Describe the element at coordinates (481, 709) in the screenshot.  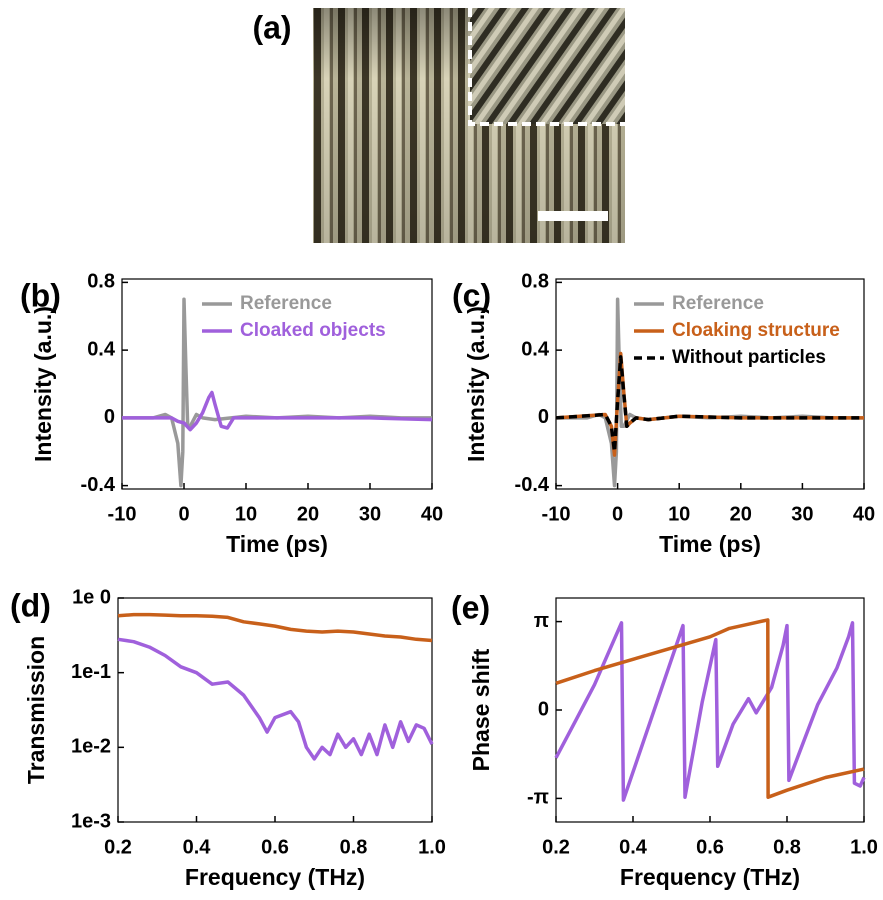
I see `y-axis-label: Phase shift` at that location.